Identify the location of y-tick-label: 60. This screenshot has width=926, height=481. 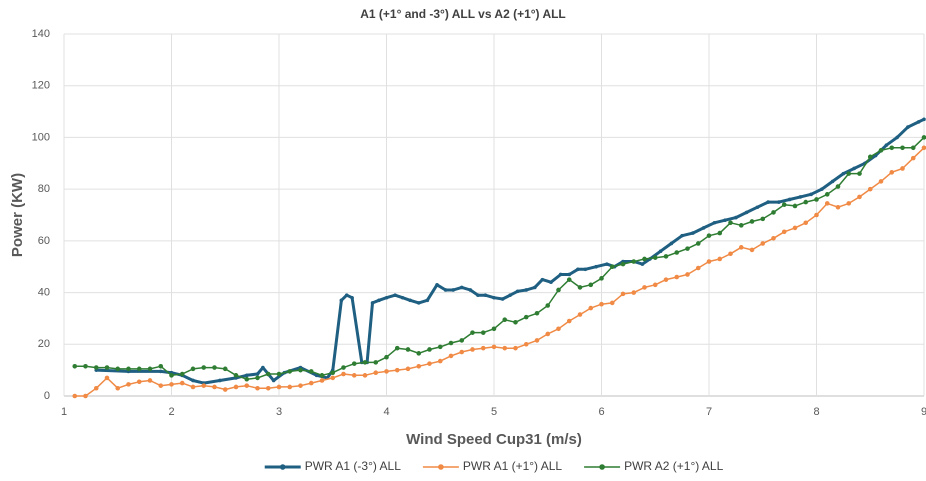
(44, 241).